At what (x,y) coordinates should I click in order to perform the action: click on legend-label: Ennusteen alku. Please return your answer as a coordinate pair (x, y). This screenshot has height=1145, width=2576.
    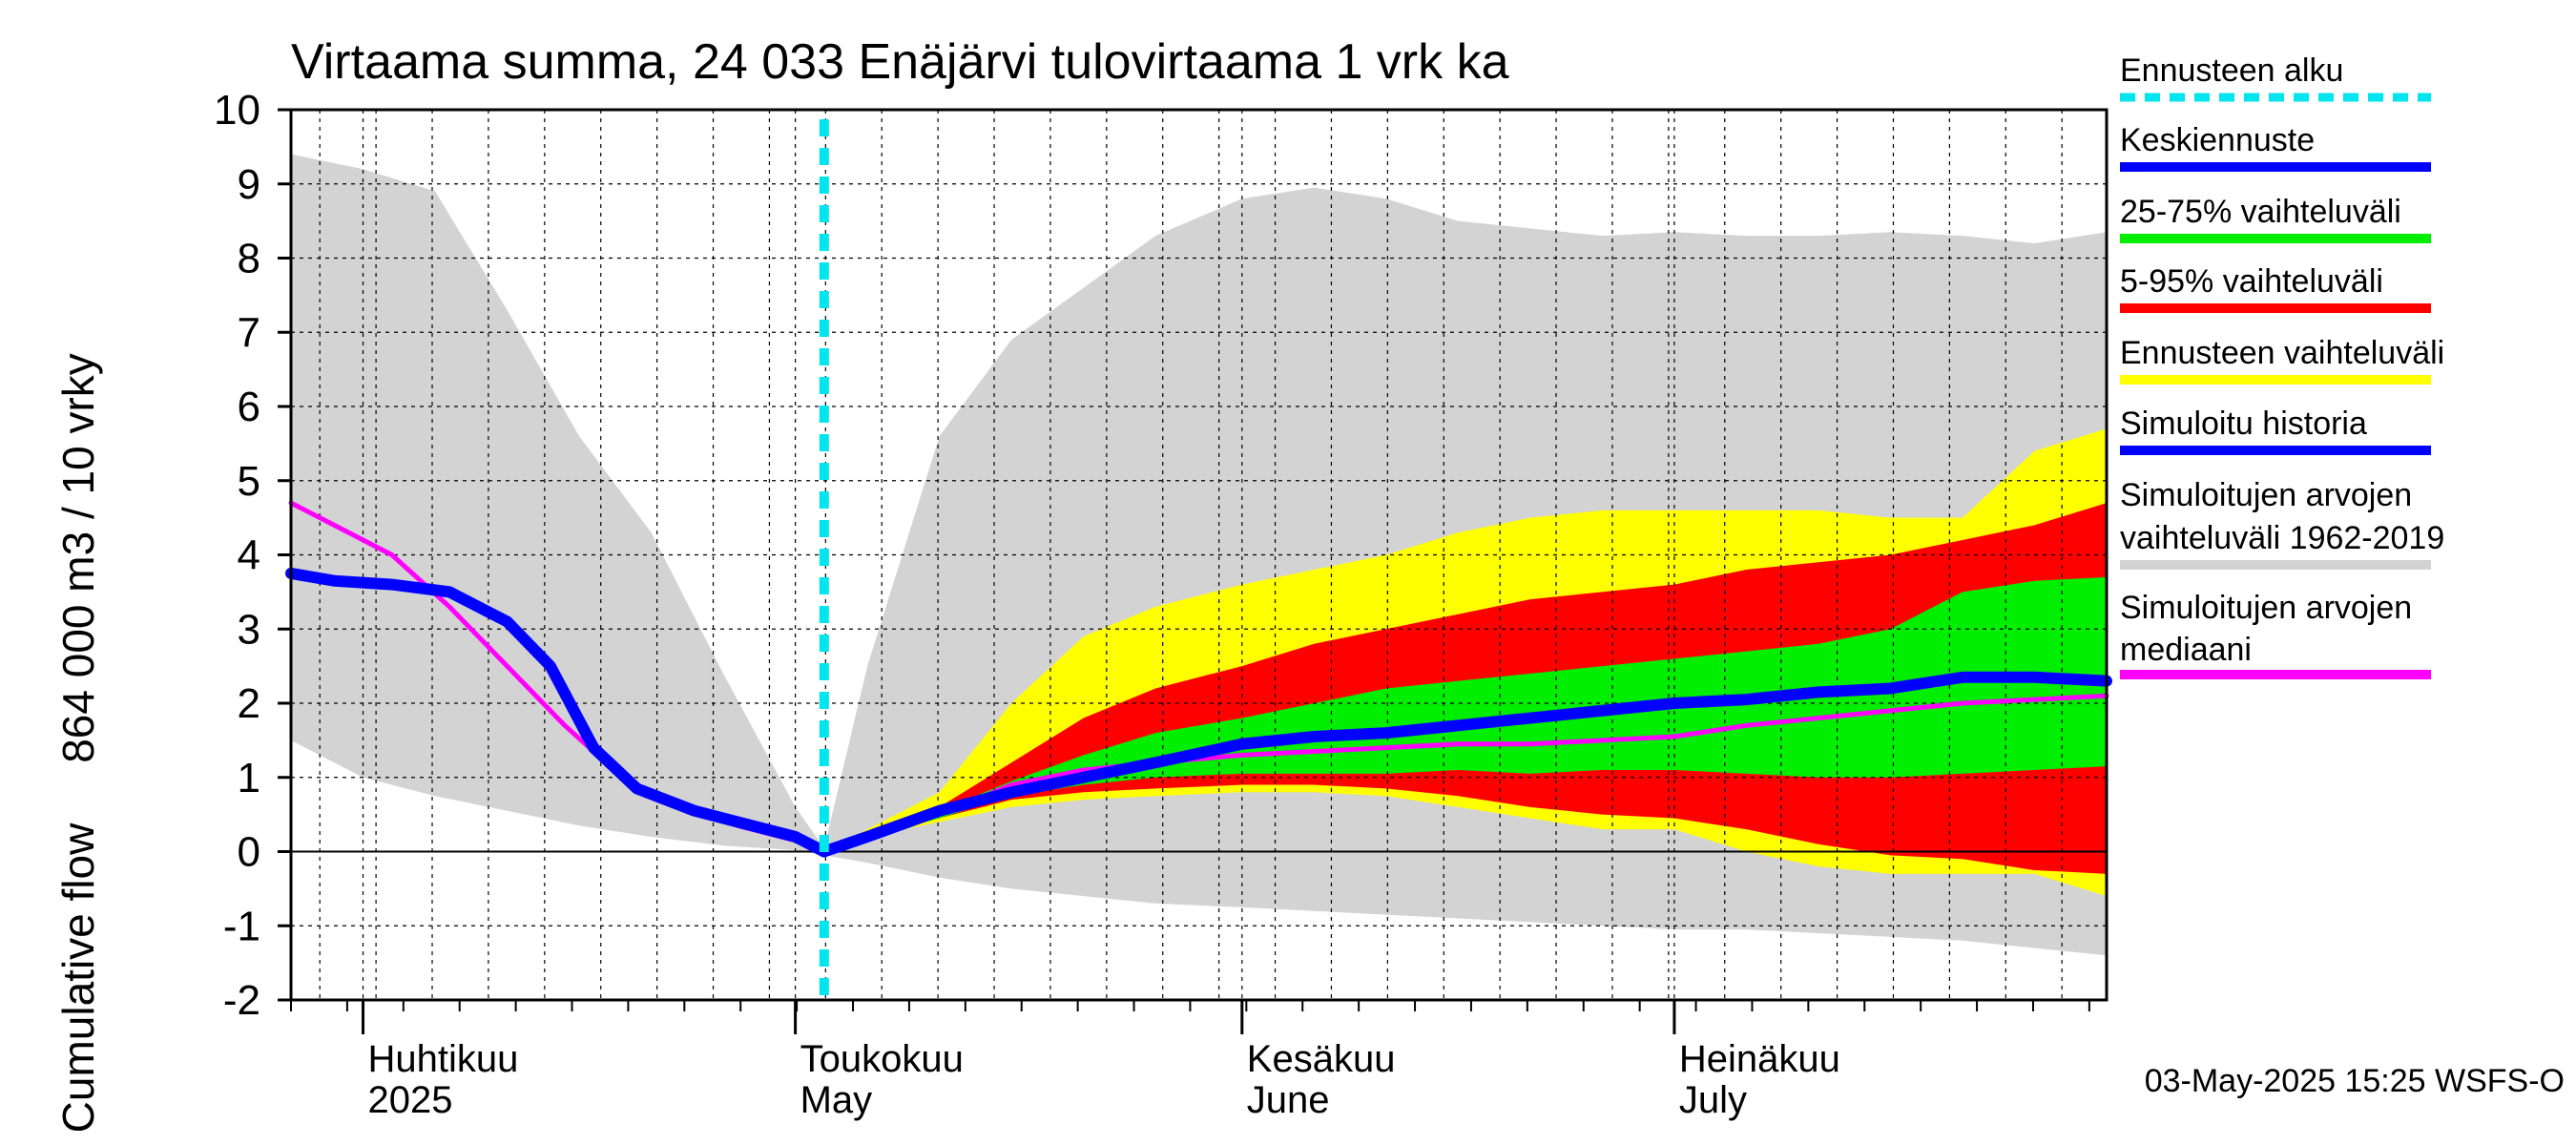
    Looking at the image, I should click on (2231, 70).